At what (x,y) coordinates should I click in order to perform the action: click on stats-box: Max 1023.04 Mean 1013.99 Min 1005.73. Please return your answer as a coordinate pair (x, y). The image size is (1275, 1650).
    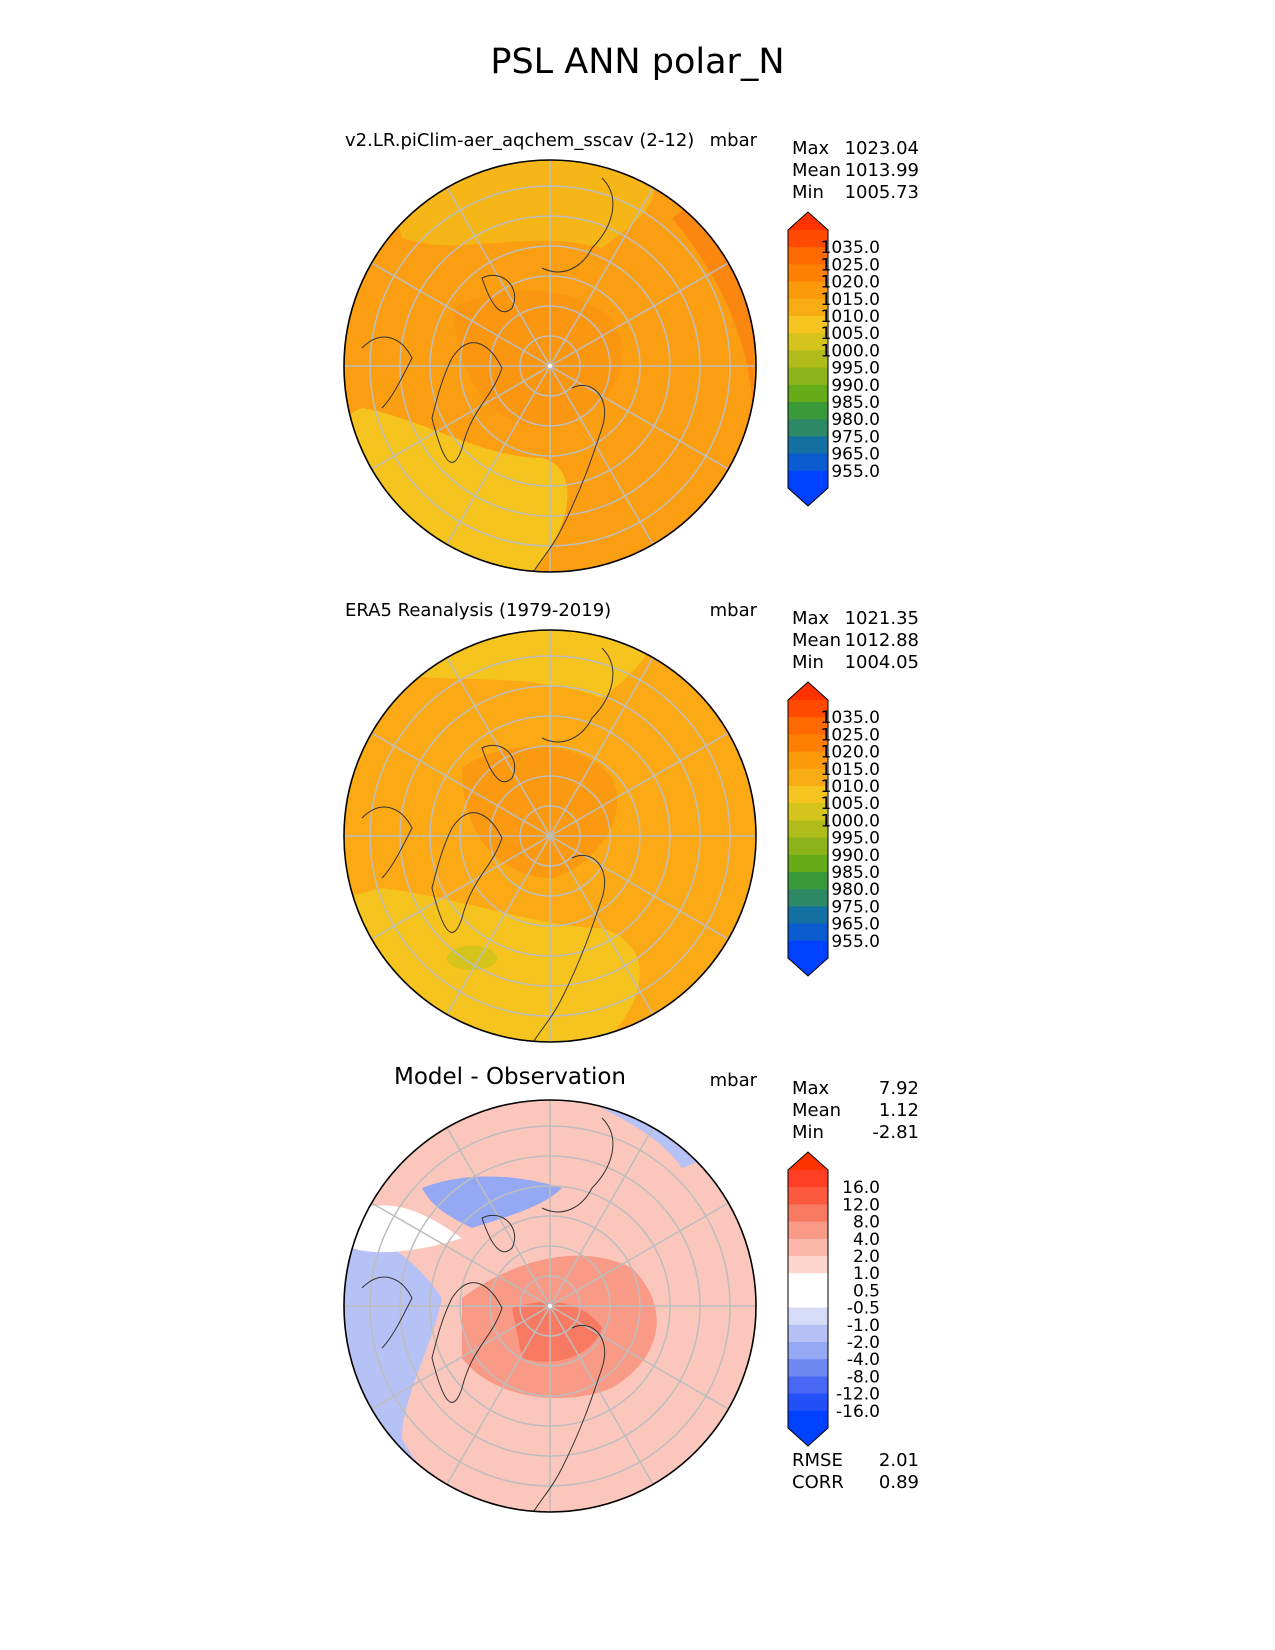
    Looking at the image, I should click on (855, 171).